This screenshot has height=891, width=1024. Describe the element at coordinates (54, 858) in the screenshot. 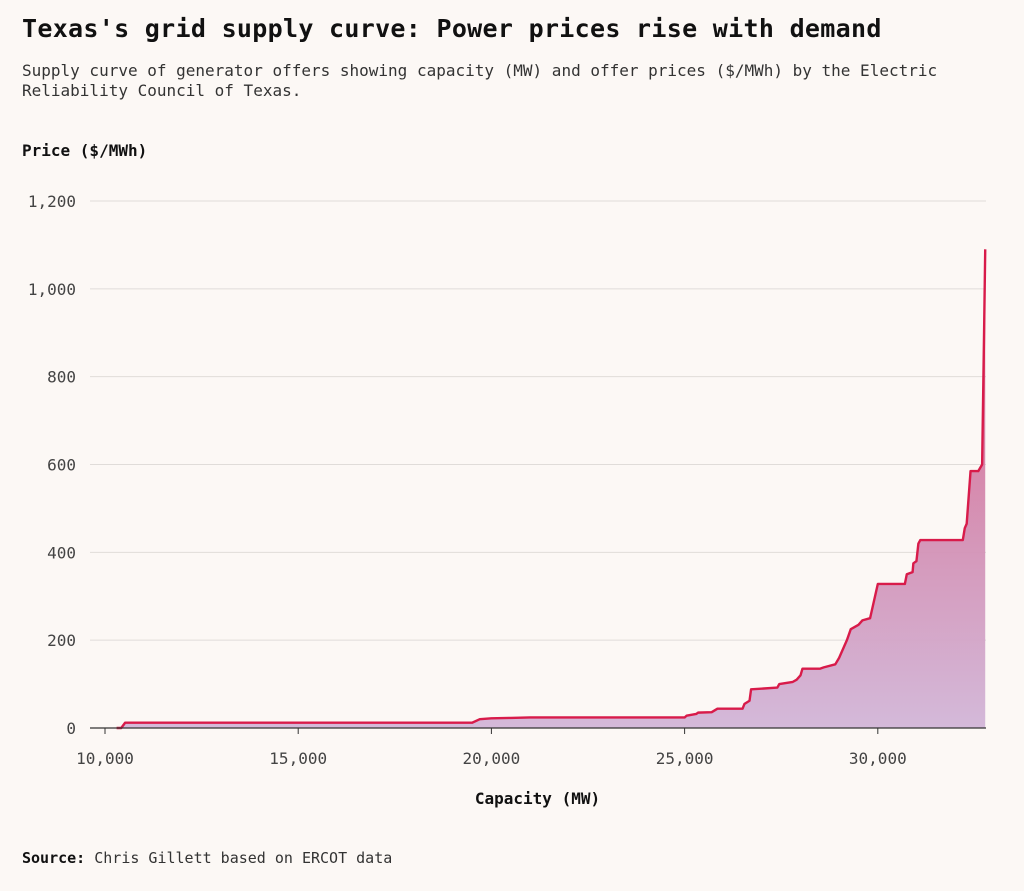

I see `source-label: Source:` at that location.